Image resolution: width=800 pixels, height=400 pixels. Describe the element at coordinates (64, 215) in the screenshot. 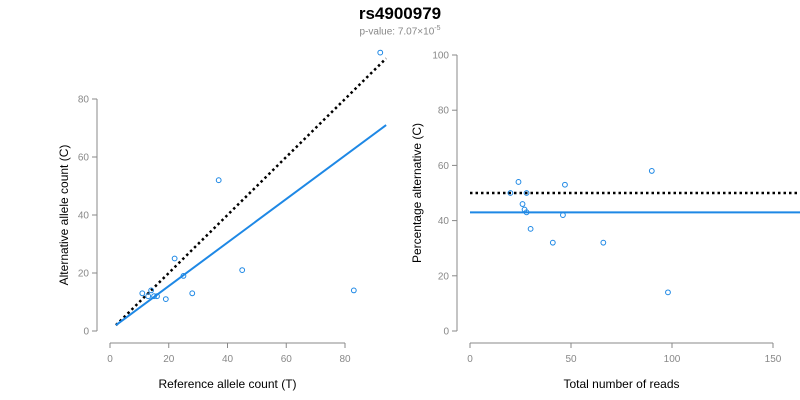

I see `y-axis-label-left: Alternative allele count (C)` at that location.